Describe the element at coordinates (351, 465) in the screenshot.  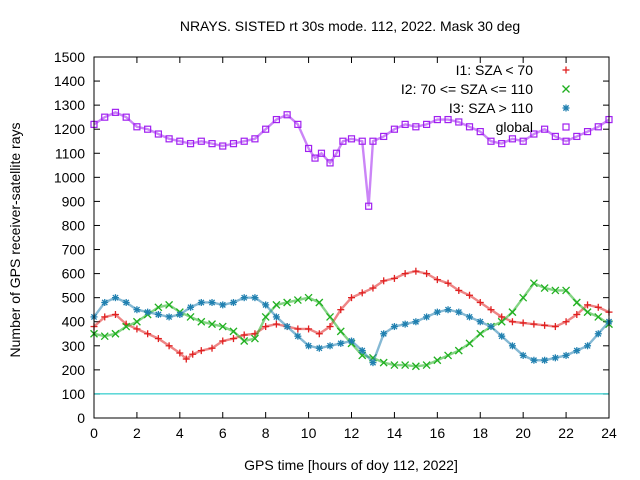
I see `x-axis-label: GPS time [hours of doy 112, 2022]` at that location.